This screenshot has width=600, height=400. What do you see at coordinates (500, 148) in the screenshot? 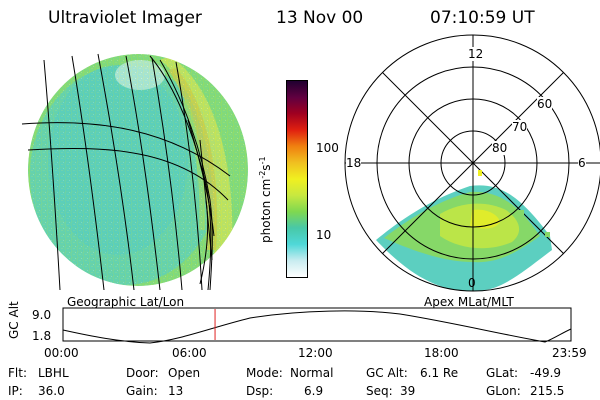
I see `mlat-80-label: 80` at bounding box center [500, 148].